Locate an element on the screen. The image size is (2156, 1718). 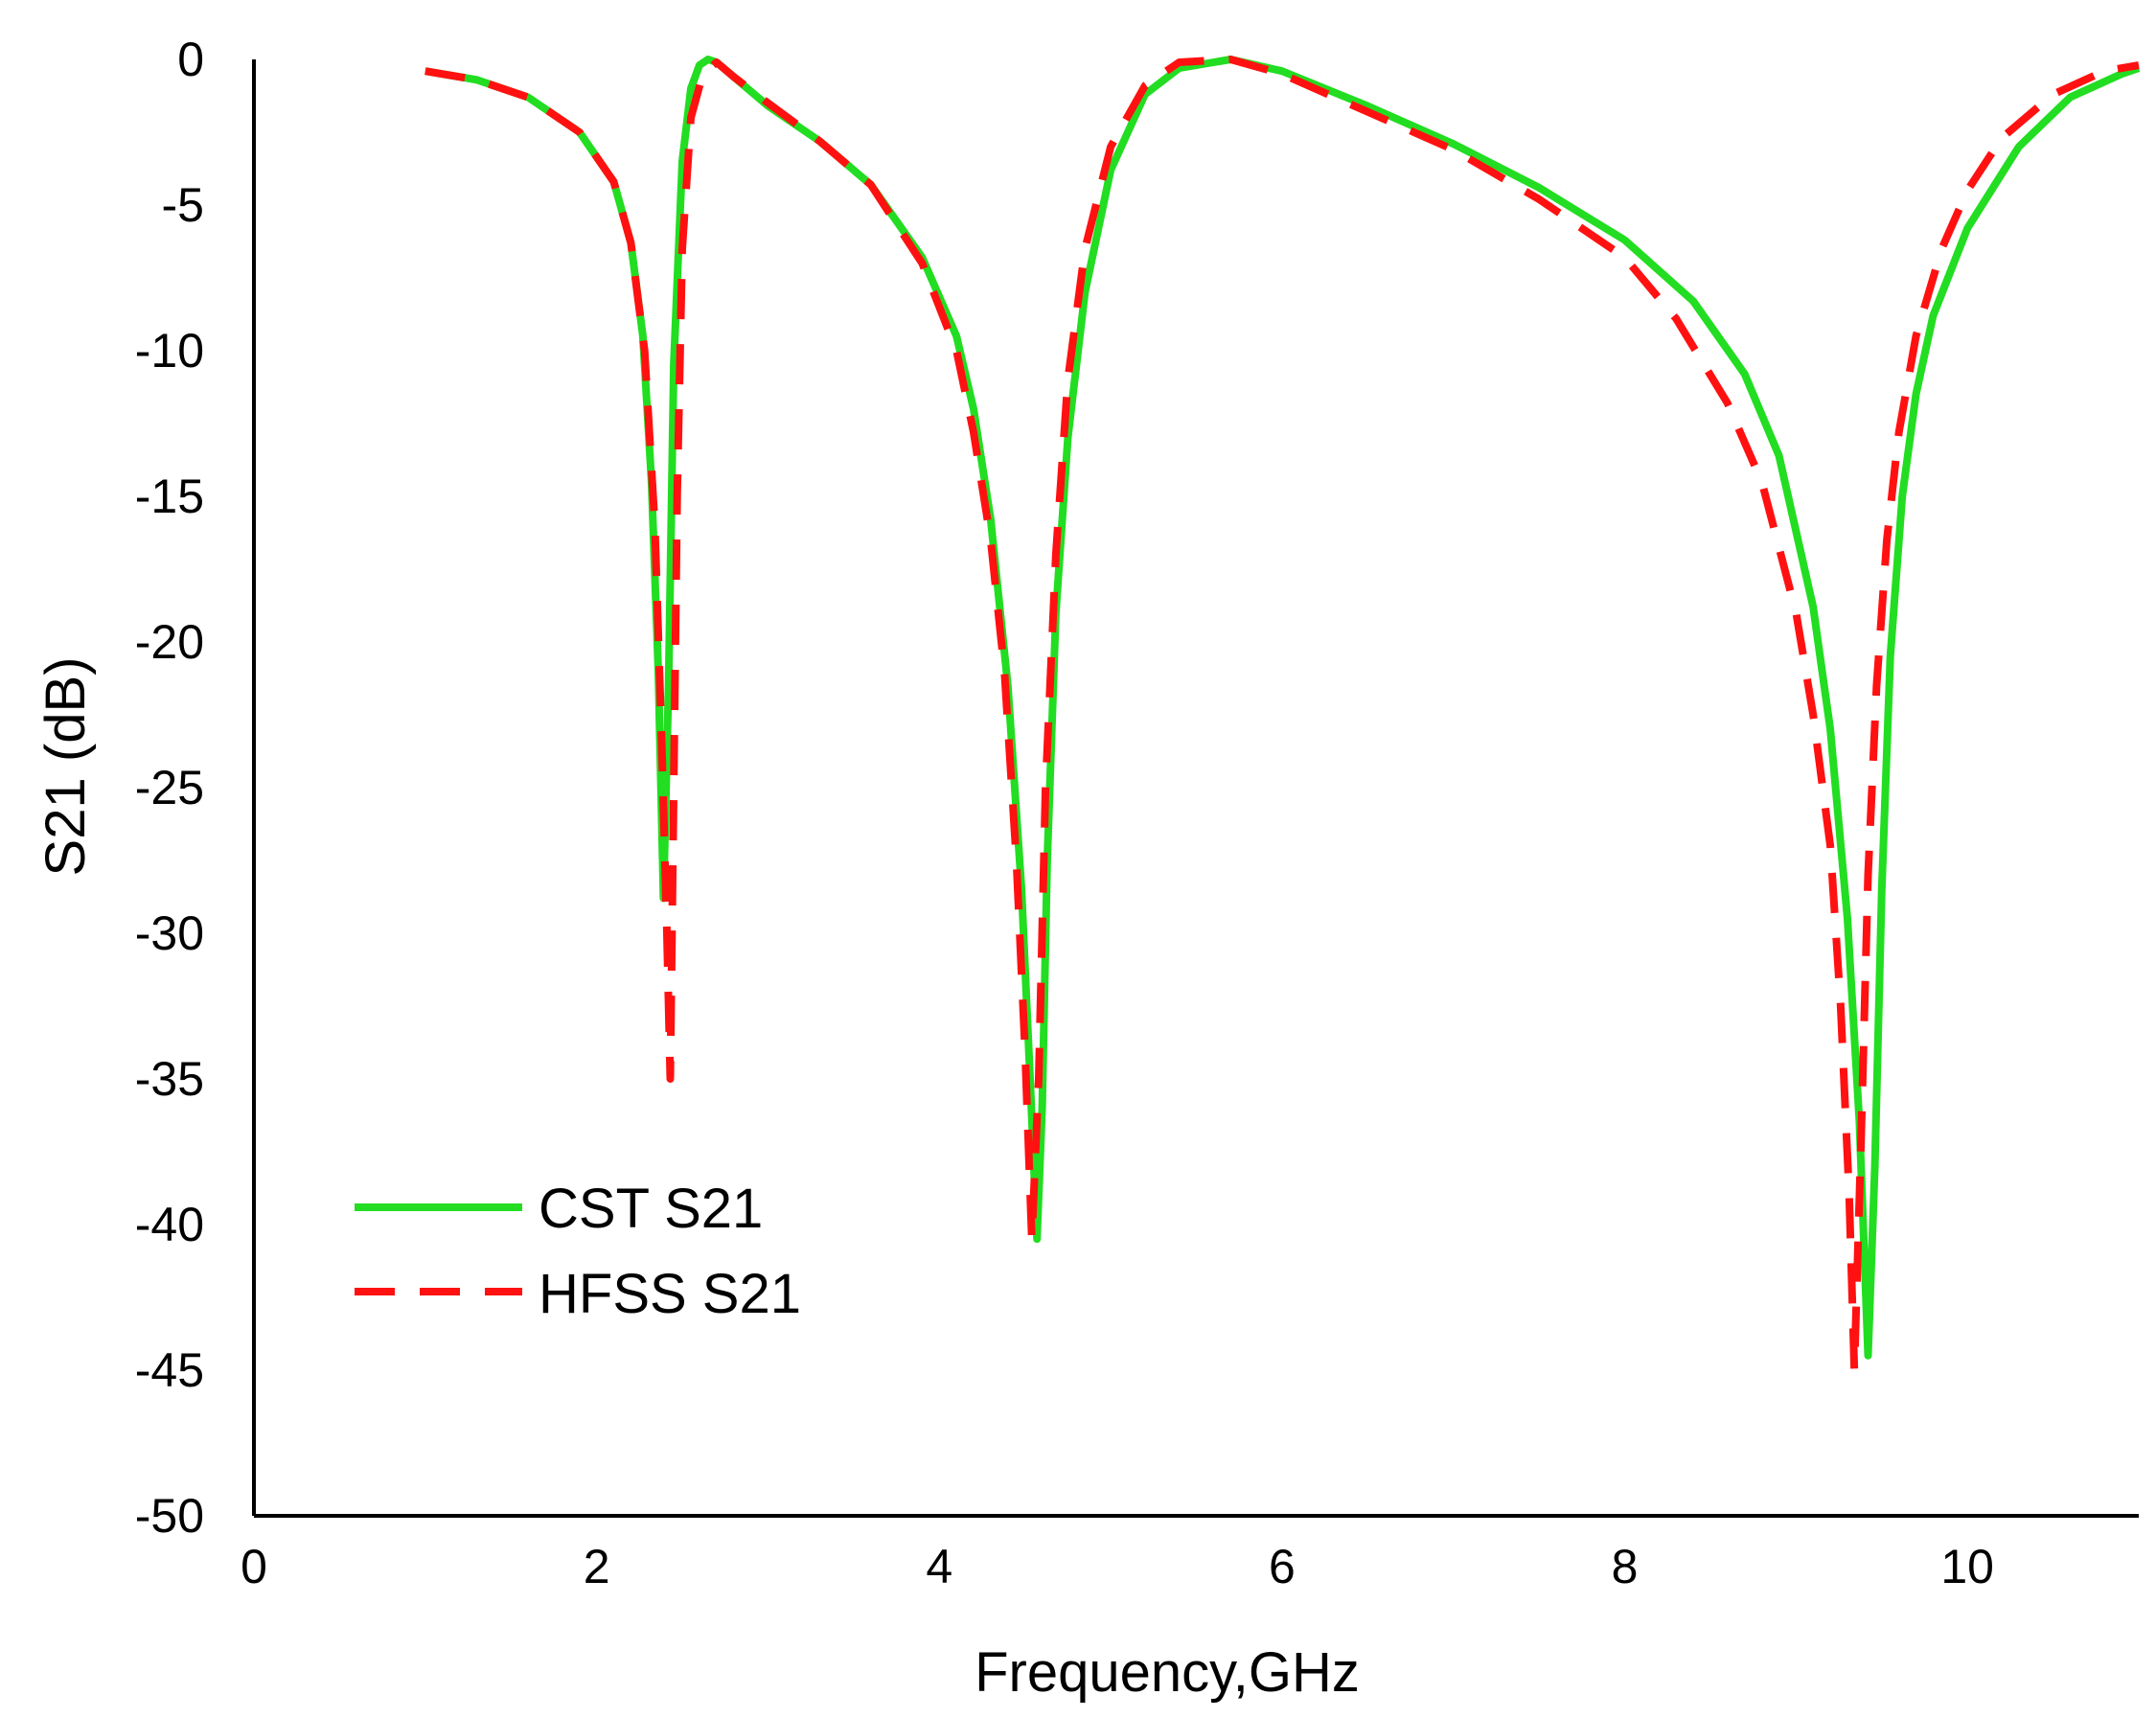
y-tick-labels: 0 -5 -10 -15 -20 -25 -30 -35 -40 -45 -50 is located at coordinates (169, 788).